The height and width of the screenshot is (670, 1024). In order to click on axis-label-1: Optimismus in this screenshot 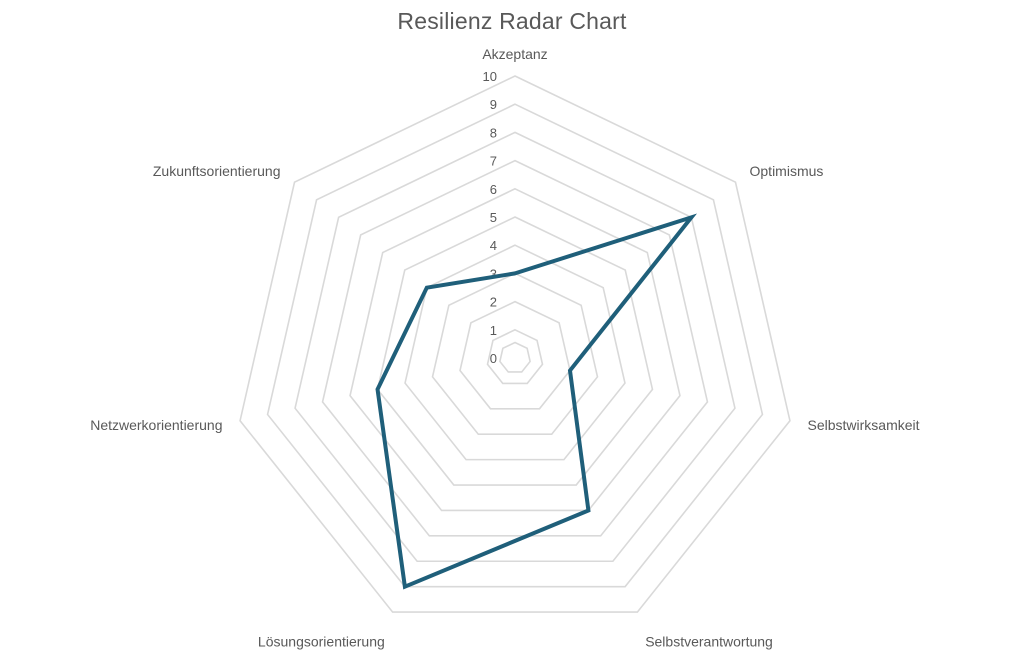, I will do `click(787, 171)`.